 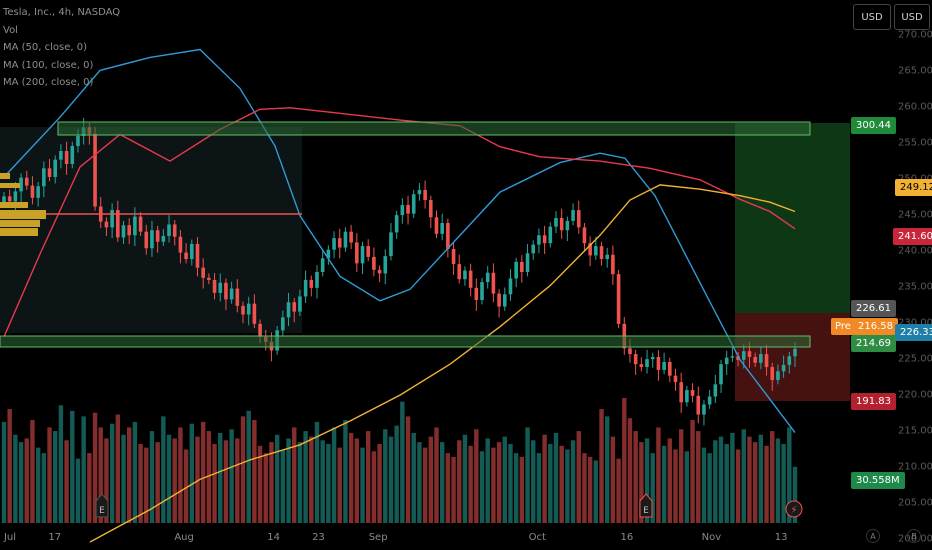 I want to click on log-scale-button: B, so click(x=914, y=536).